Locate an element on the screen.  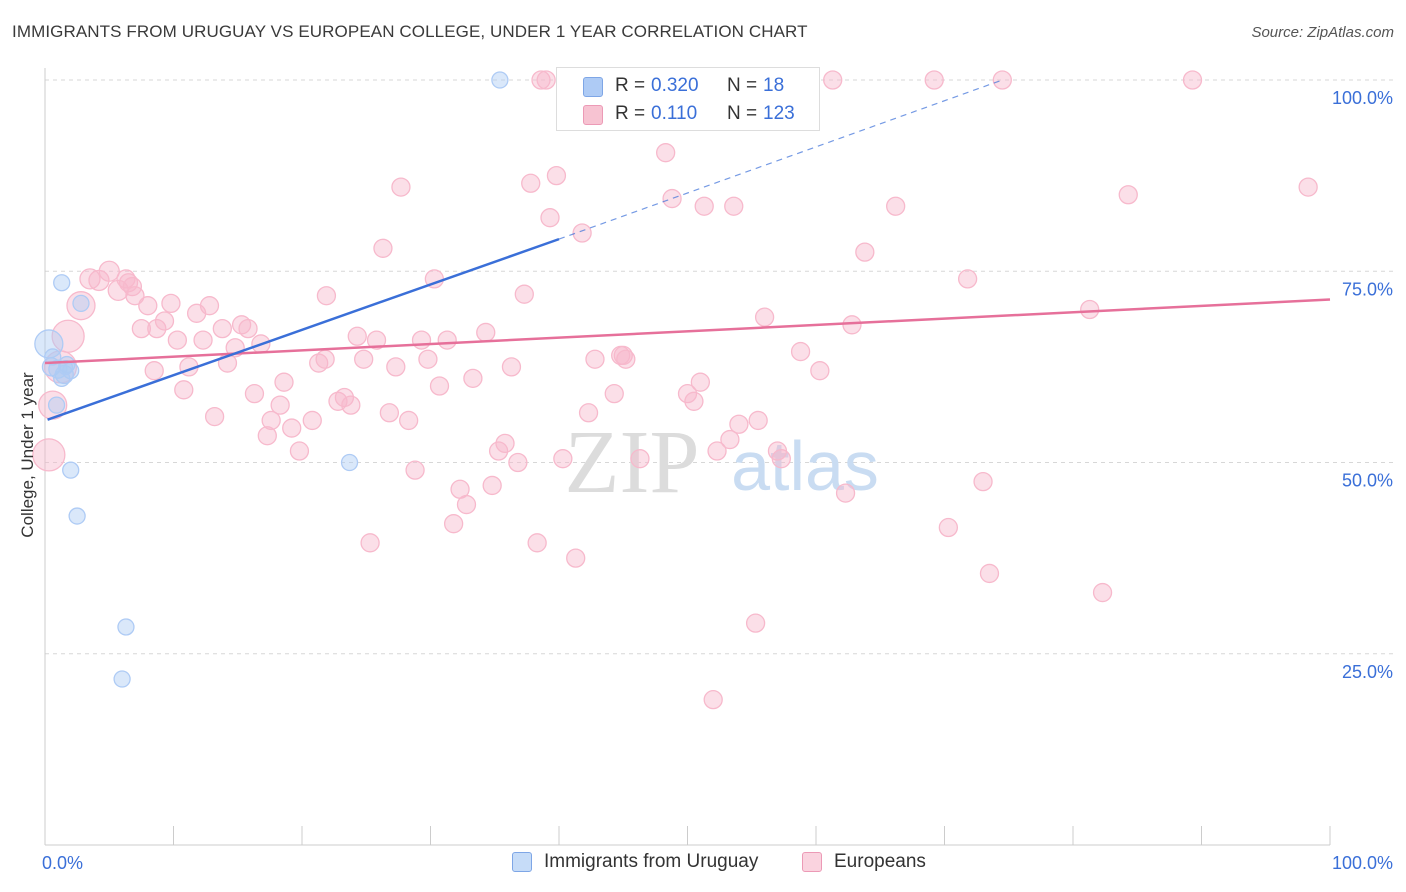
source-label: Source: ZipAtlas.com is located at coordinates (1322, 32).